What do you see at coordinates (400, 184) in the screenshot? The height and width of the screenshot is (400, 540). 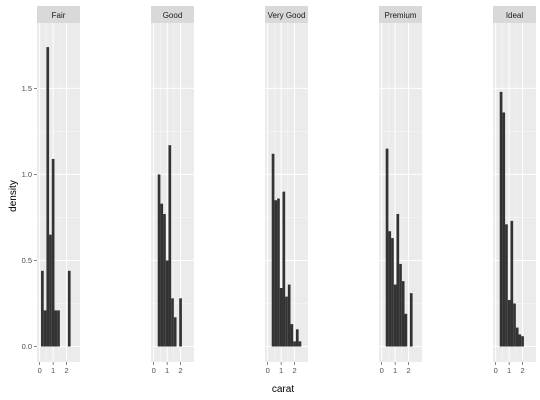 I see `facet-premium: Premium` at bounding box center [400, 184].